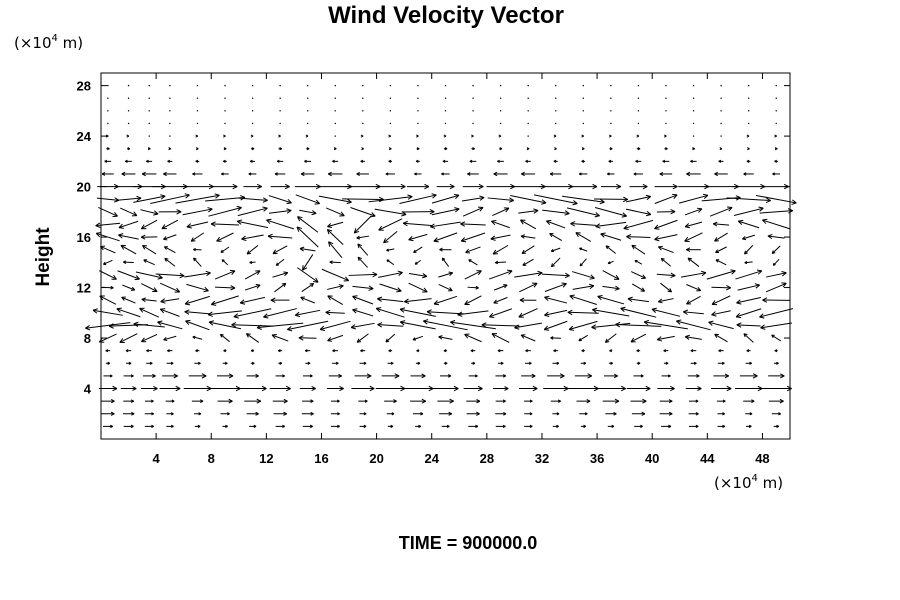  I want to click on x-tick-label: 4, so click(157, 458).